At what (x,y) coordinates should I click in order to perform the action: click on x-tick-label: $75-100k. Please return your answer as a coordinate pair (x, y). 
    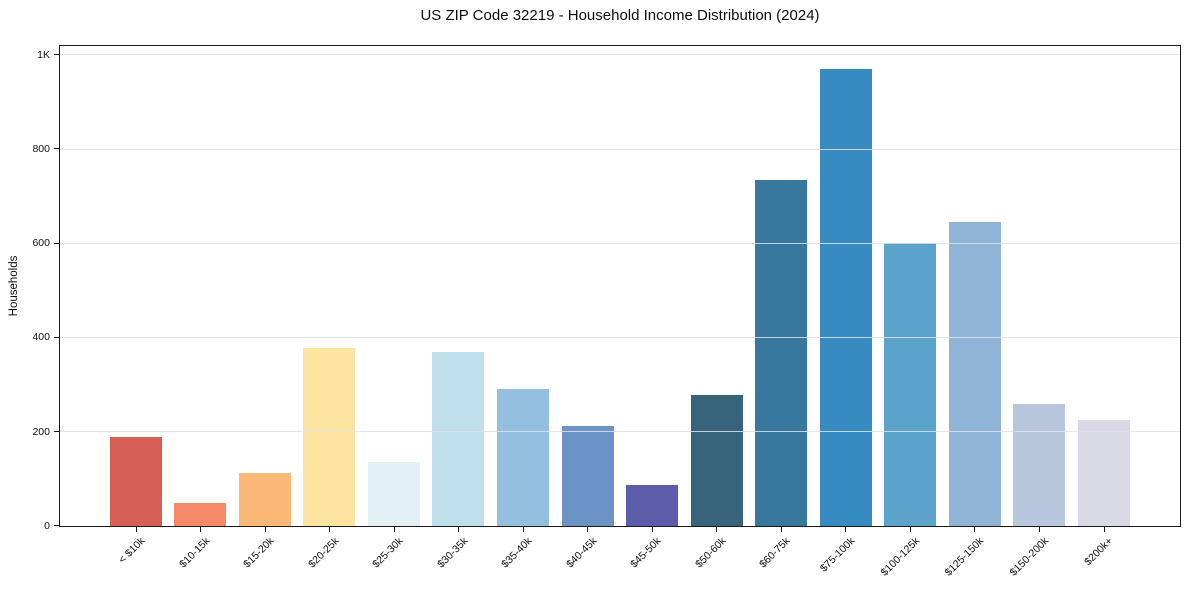
    Looking at the image, I should click on (837, 555).